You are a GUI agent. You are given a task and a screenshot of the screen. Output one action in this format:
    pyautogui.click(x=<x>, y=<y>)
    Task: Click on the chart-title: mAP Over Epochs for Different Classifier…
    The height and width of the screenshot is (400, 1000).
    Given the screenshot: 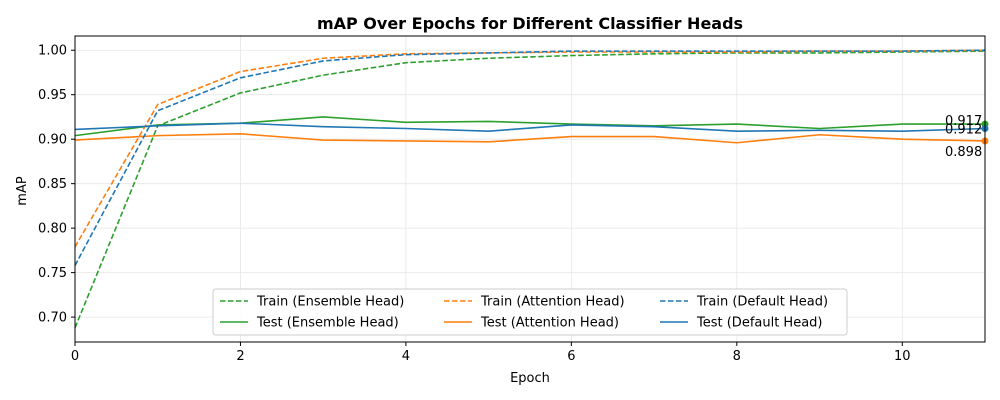 What is the action you would take?
    pyautogui.click(x=530, y=23)
    